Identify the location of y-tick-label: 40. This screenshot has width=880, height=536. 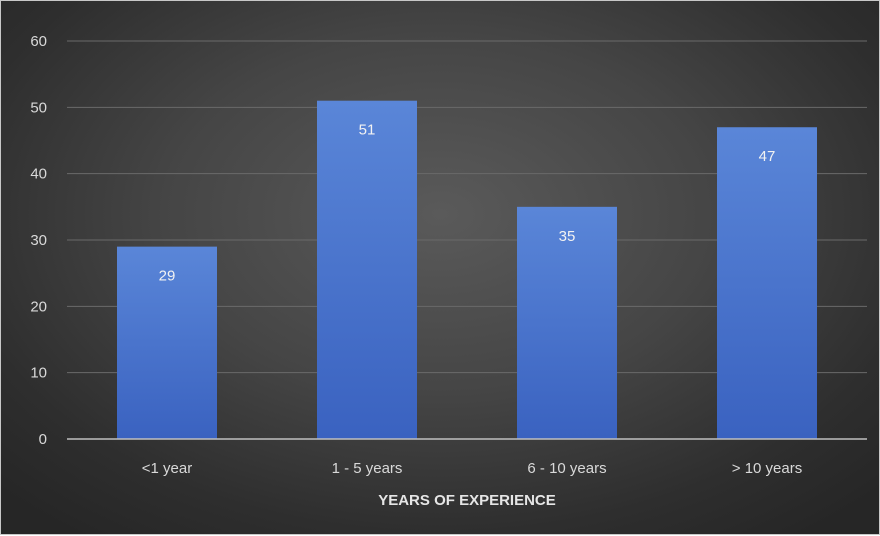
(38, 174).